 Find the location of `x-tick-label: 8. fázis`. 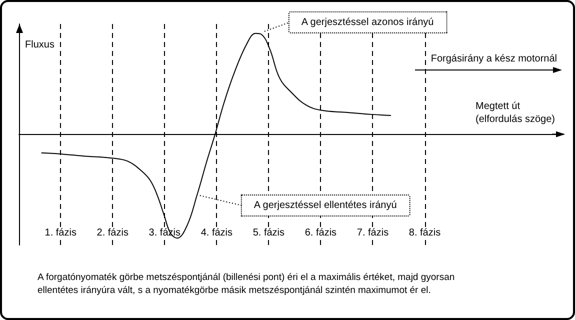

x-tick-label: 8. fázis is located at coordinates (424, 233).